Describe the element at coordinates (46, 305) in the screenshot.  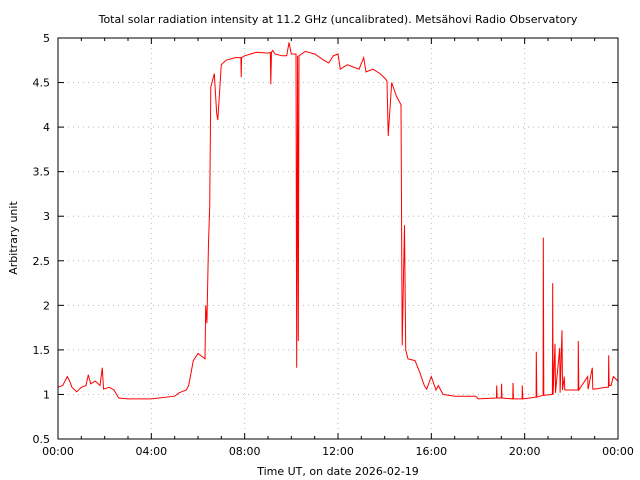
I see `y-tick-label: 2` at that location.